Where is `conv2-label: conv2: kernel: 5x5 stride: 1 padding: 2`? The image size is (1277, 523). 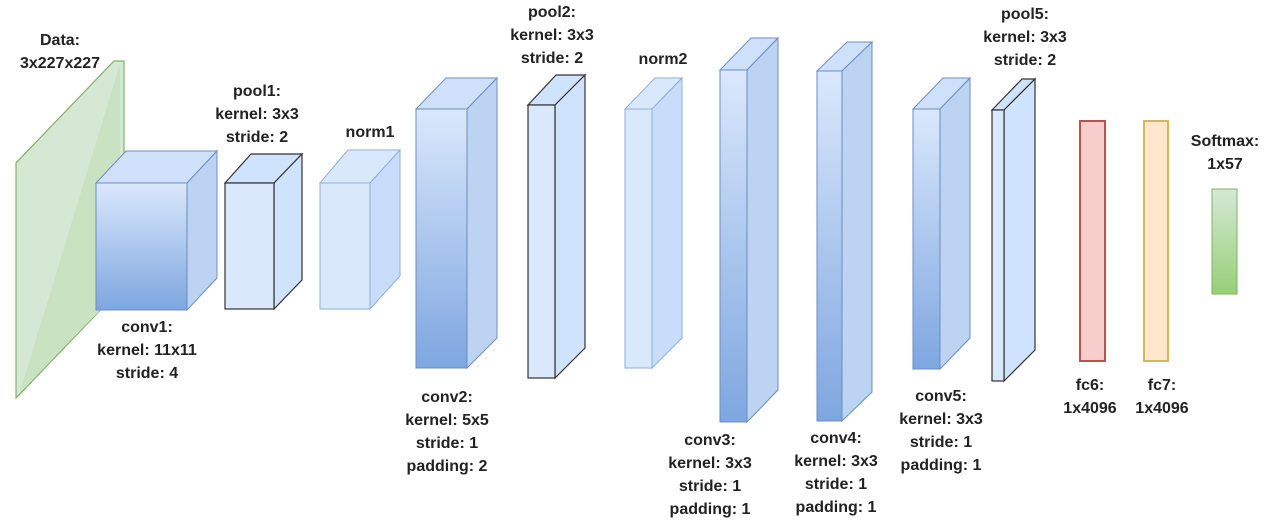
conv2-label: conv2: kernel: 5x5 stride: 1 padding: 2 is located at coordinates (447, 432).